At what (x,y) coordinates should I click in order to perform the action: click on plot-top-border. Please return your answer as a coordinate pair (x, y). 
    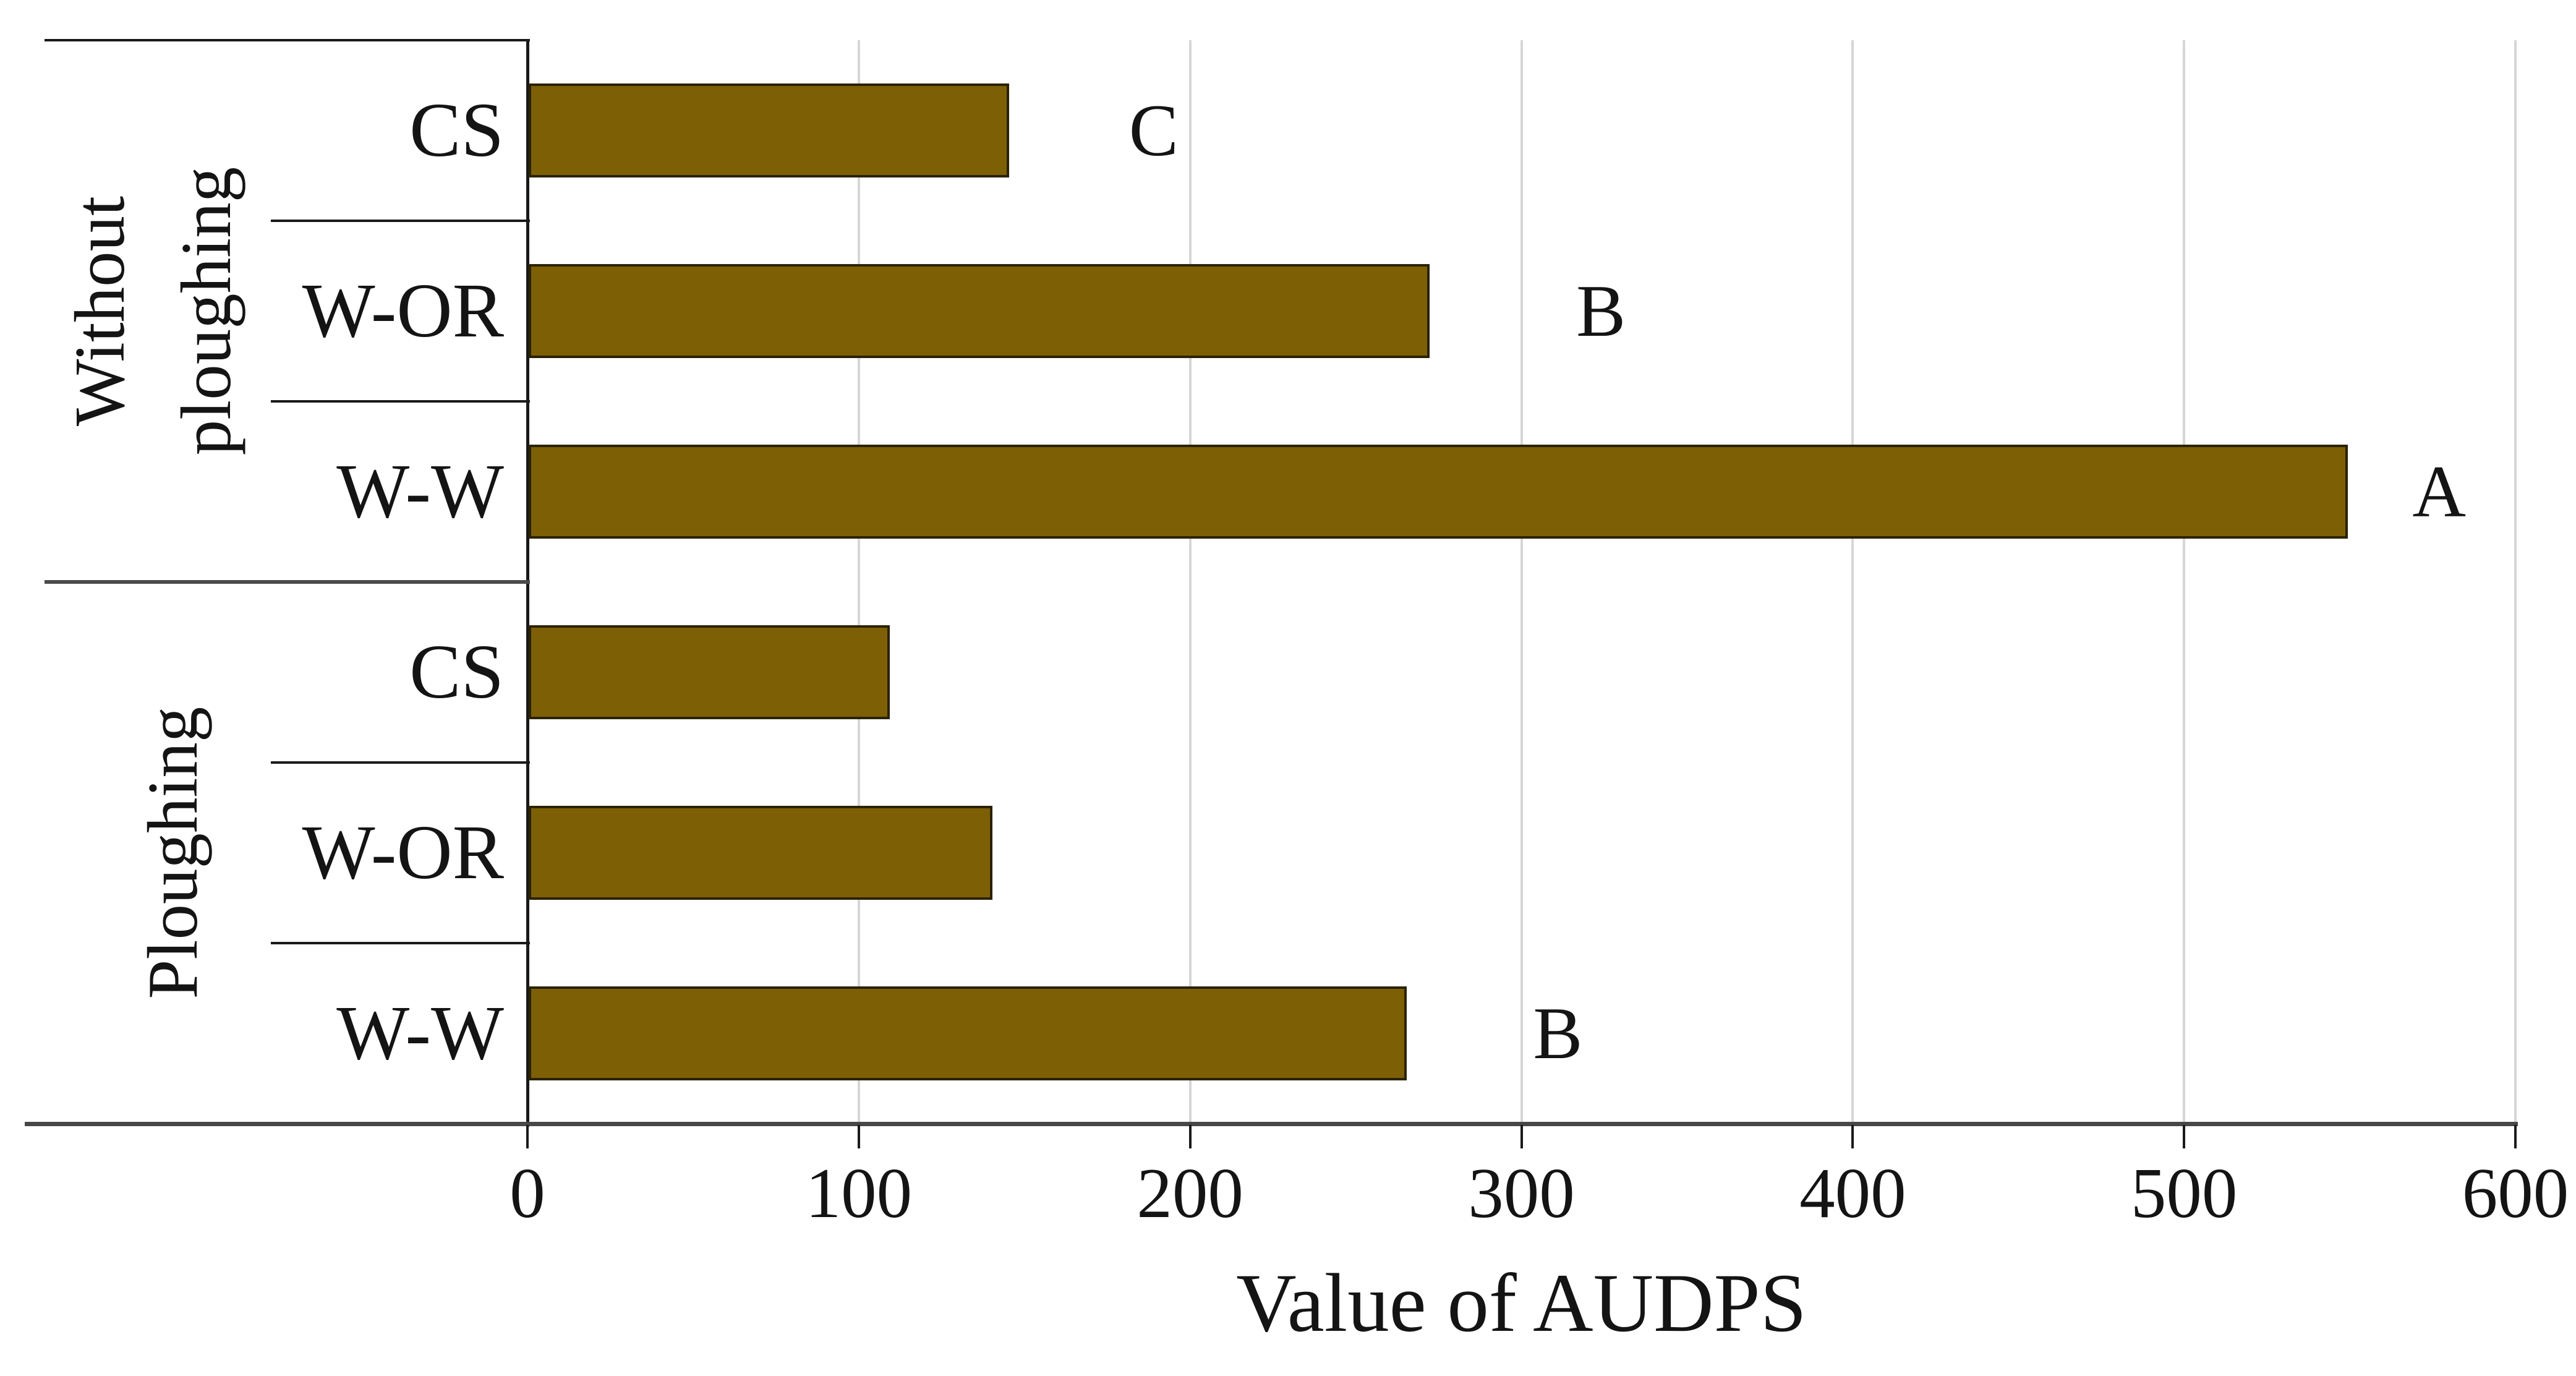
    Looking at the image, I should click on (287, 40).